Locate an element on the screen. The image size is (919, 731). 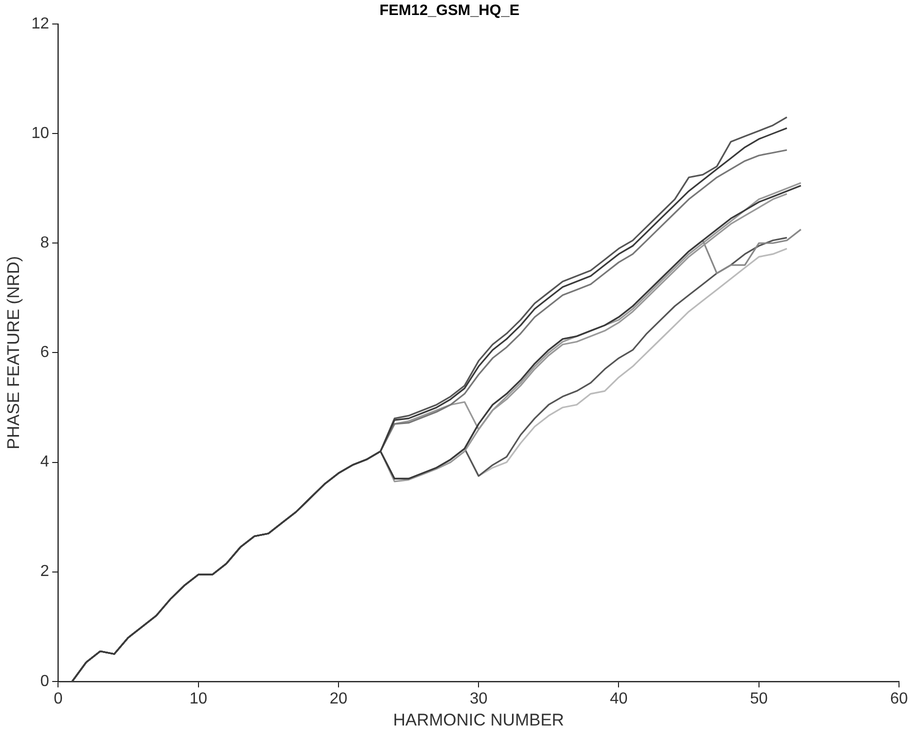
y-tick-label: 4 is located at coordinates (45, 462).